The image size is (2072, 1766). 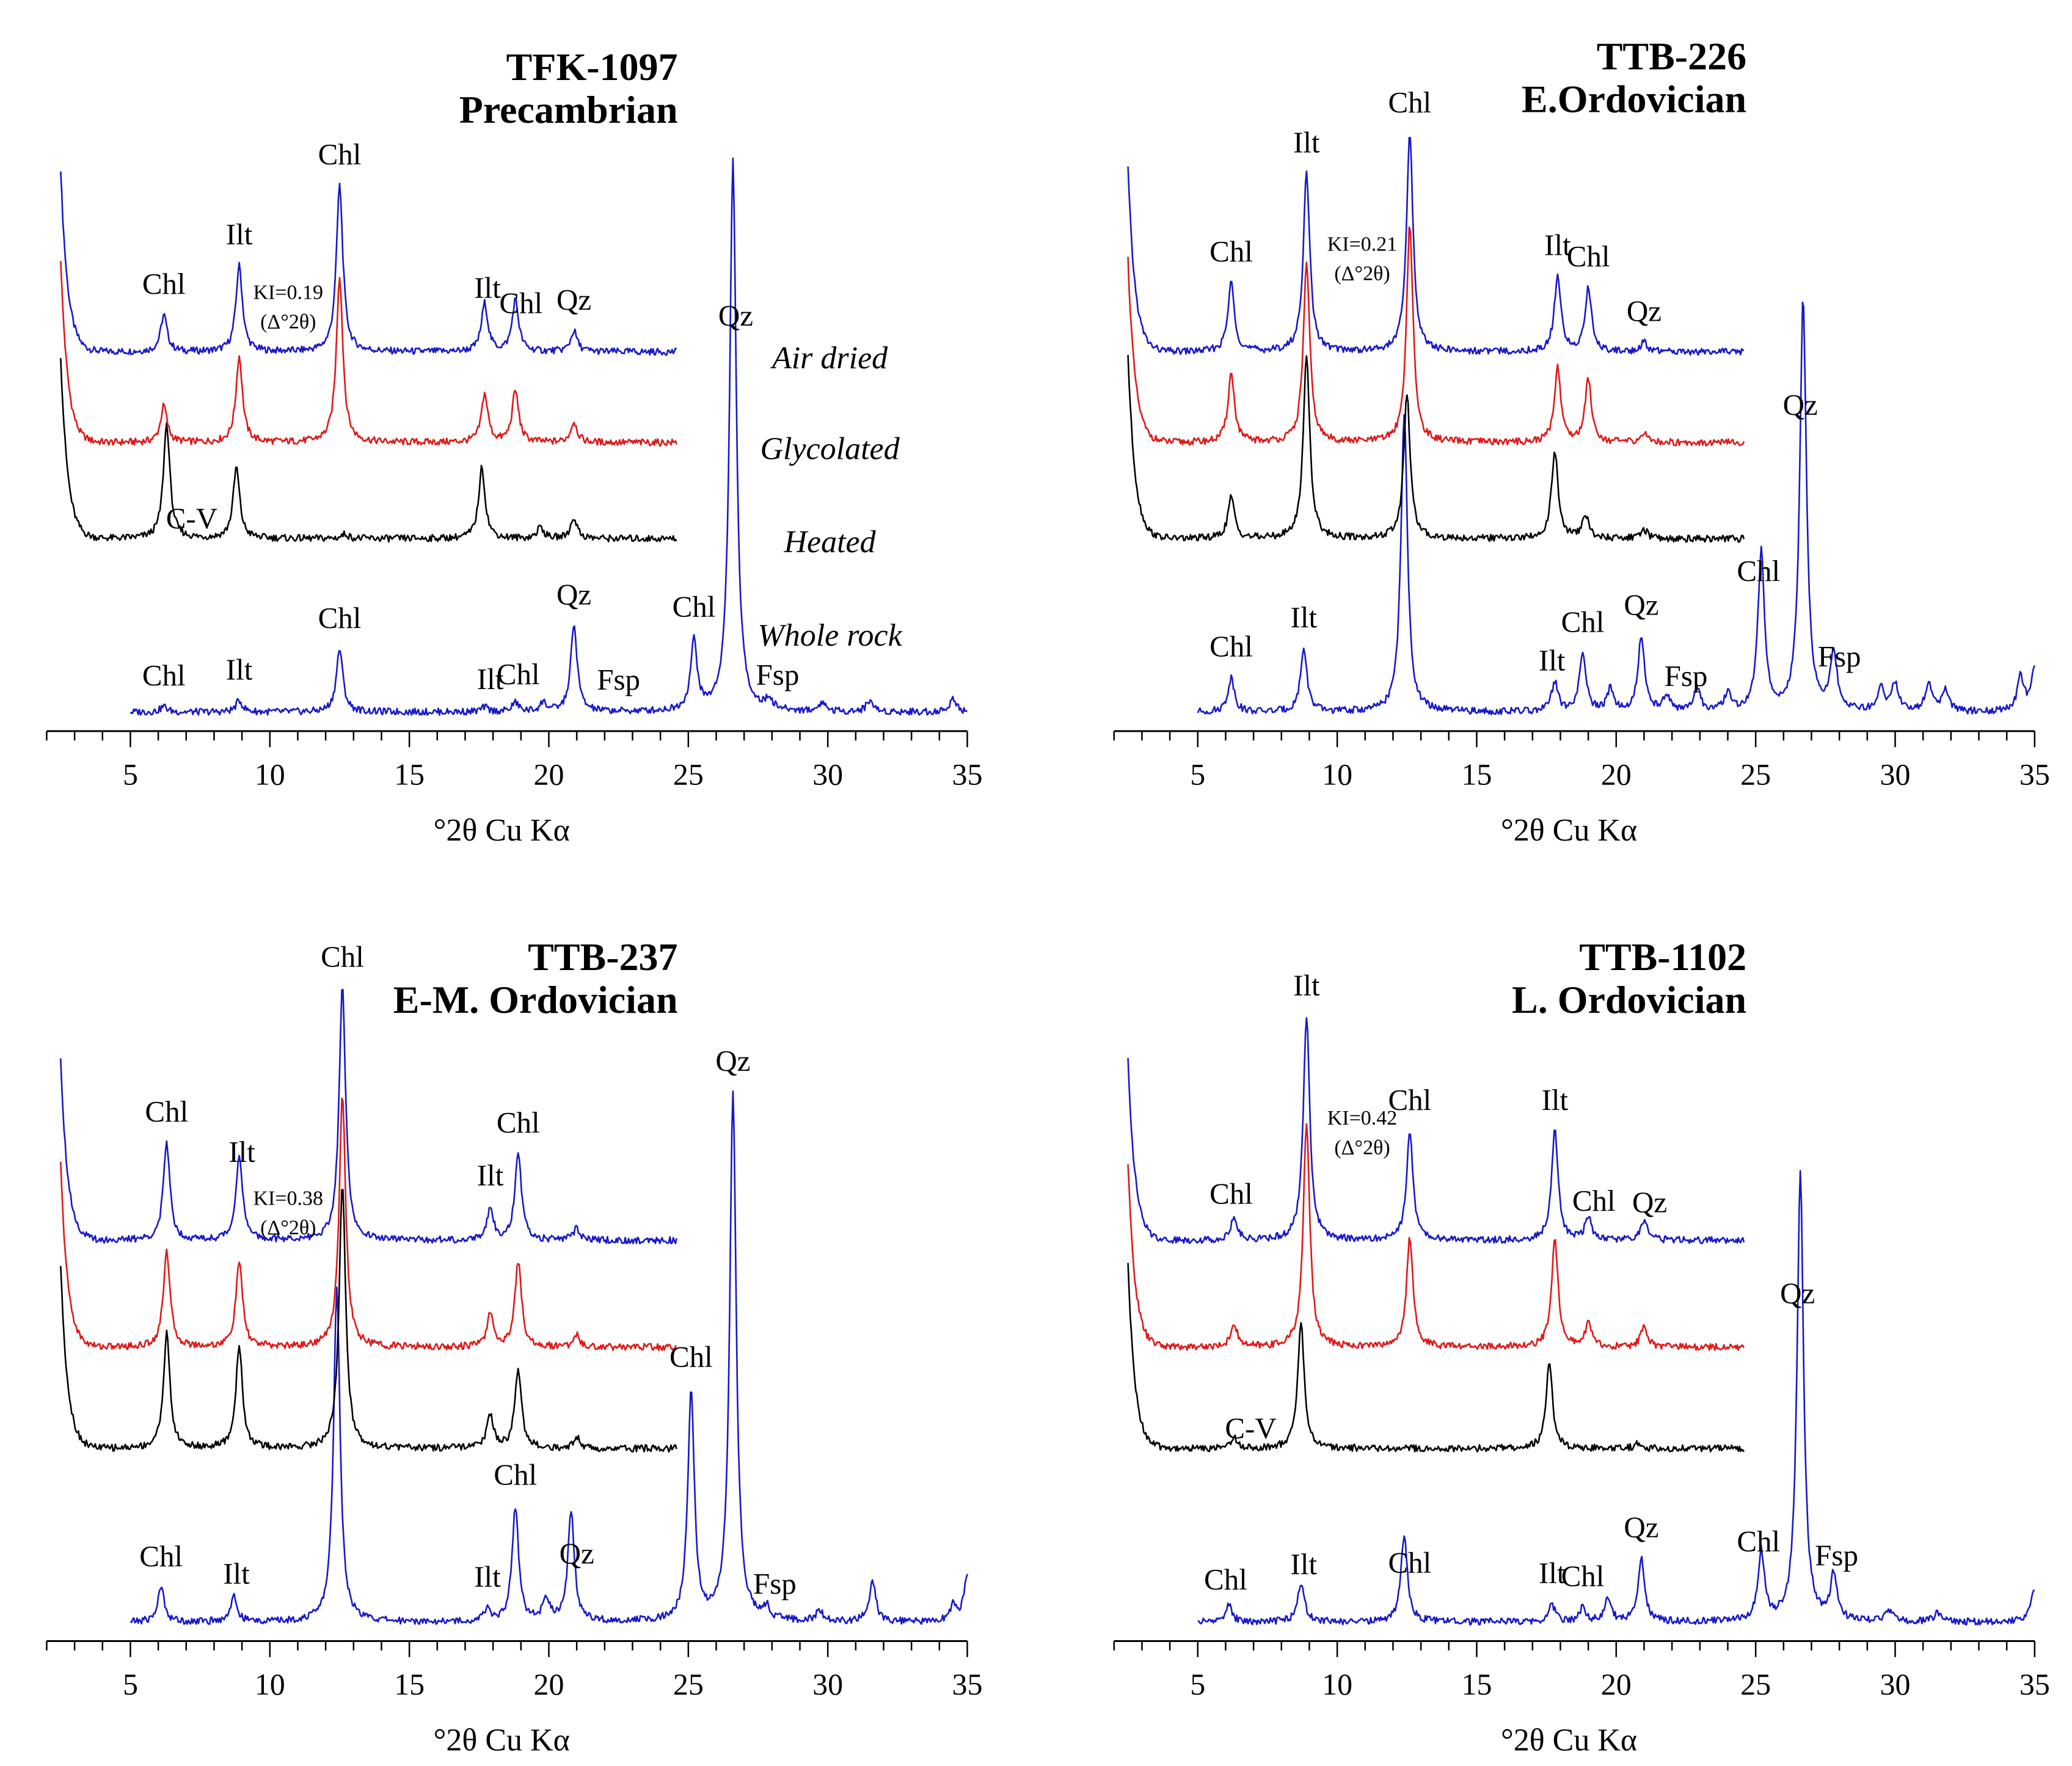 I want to click on ki-value-label: KI=0.21, so click(x=1362, y=244).